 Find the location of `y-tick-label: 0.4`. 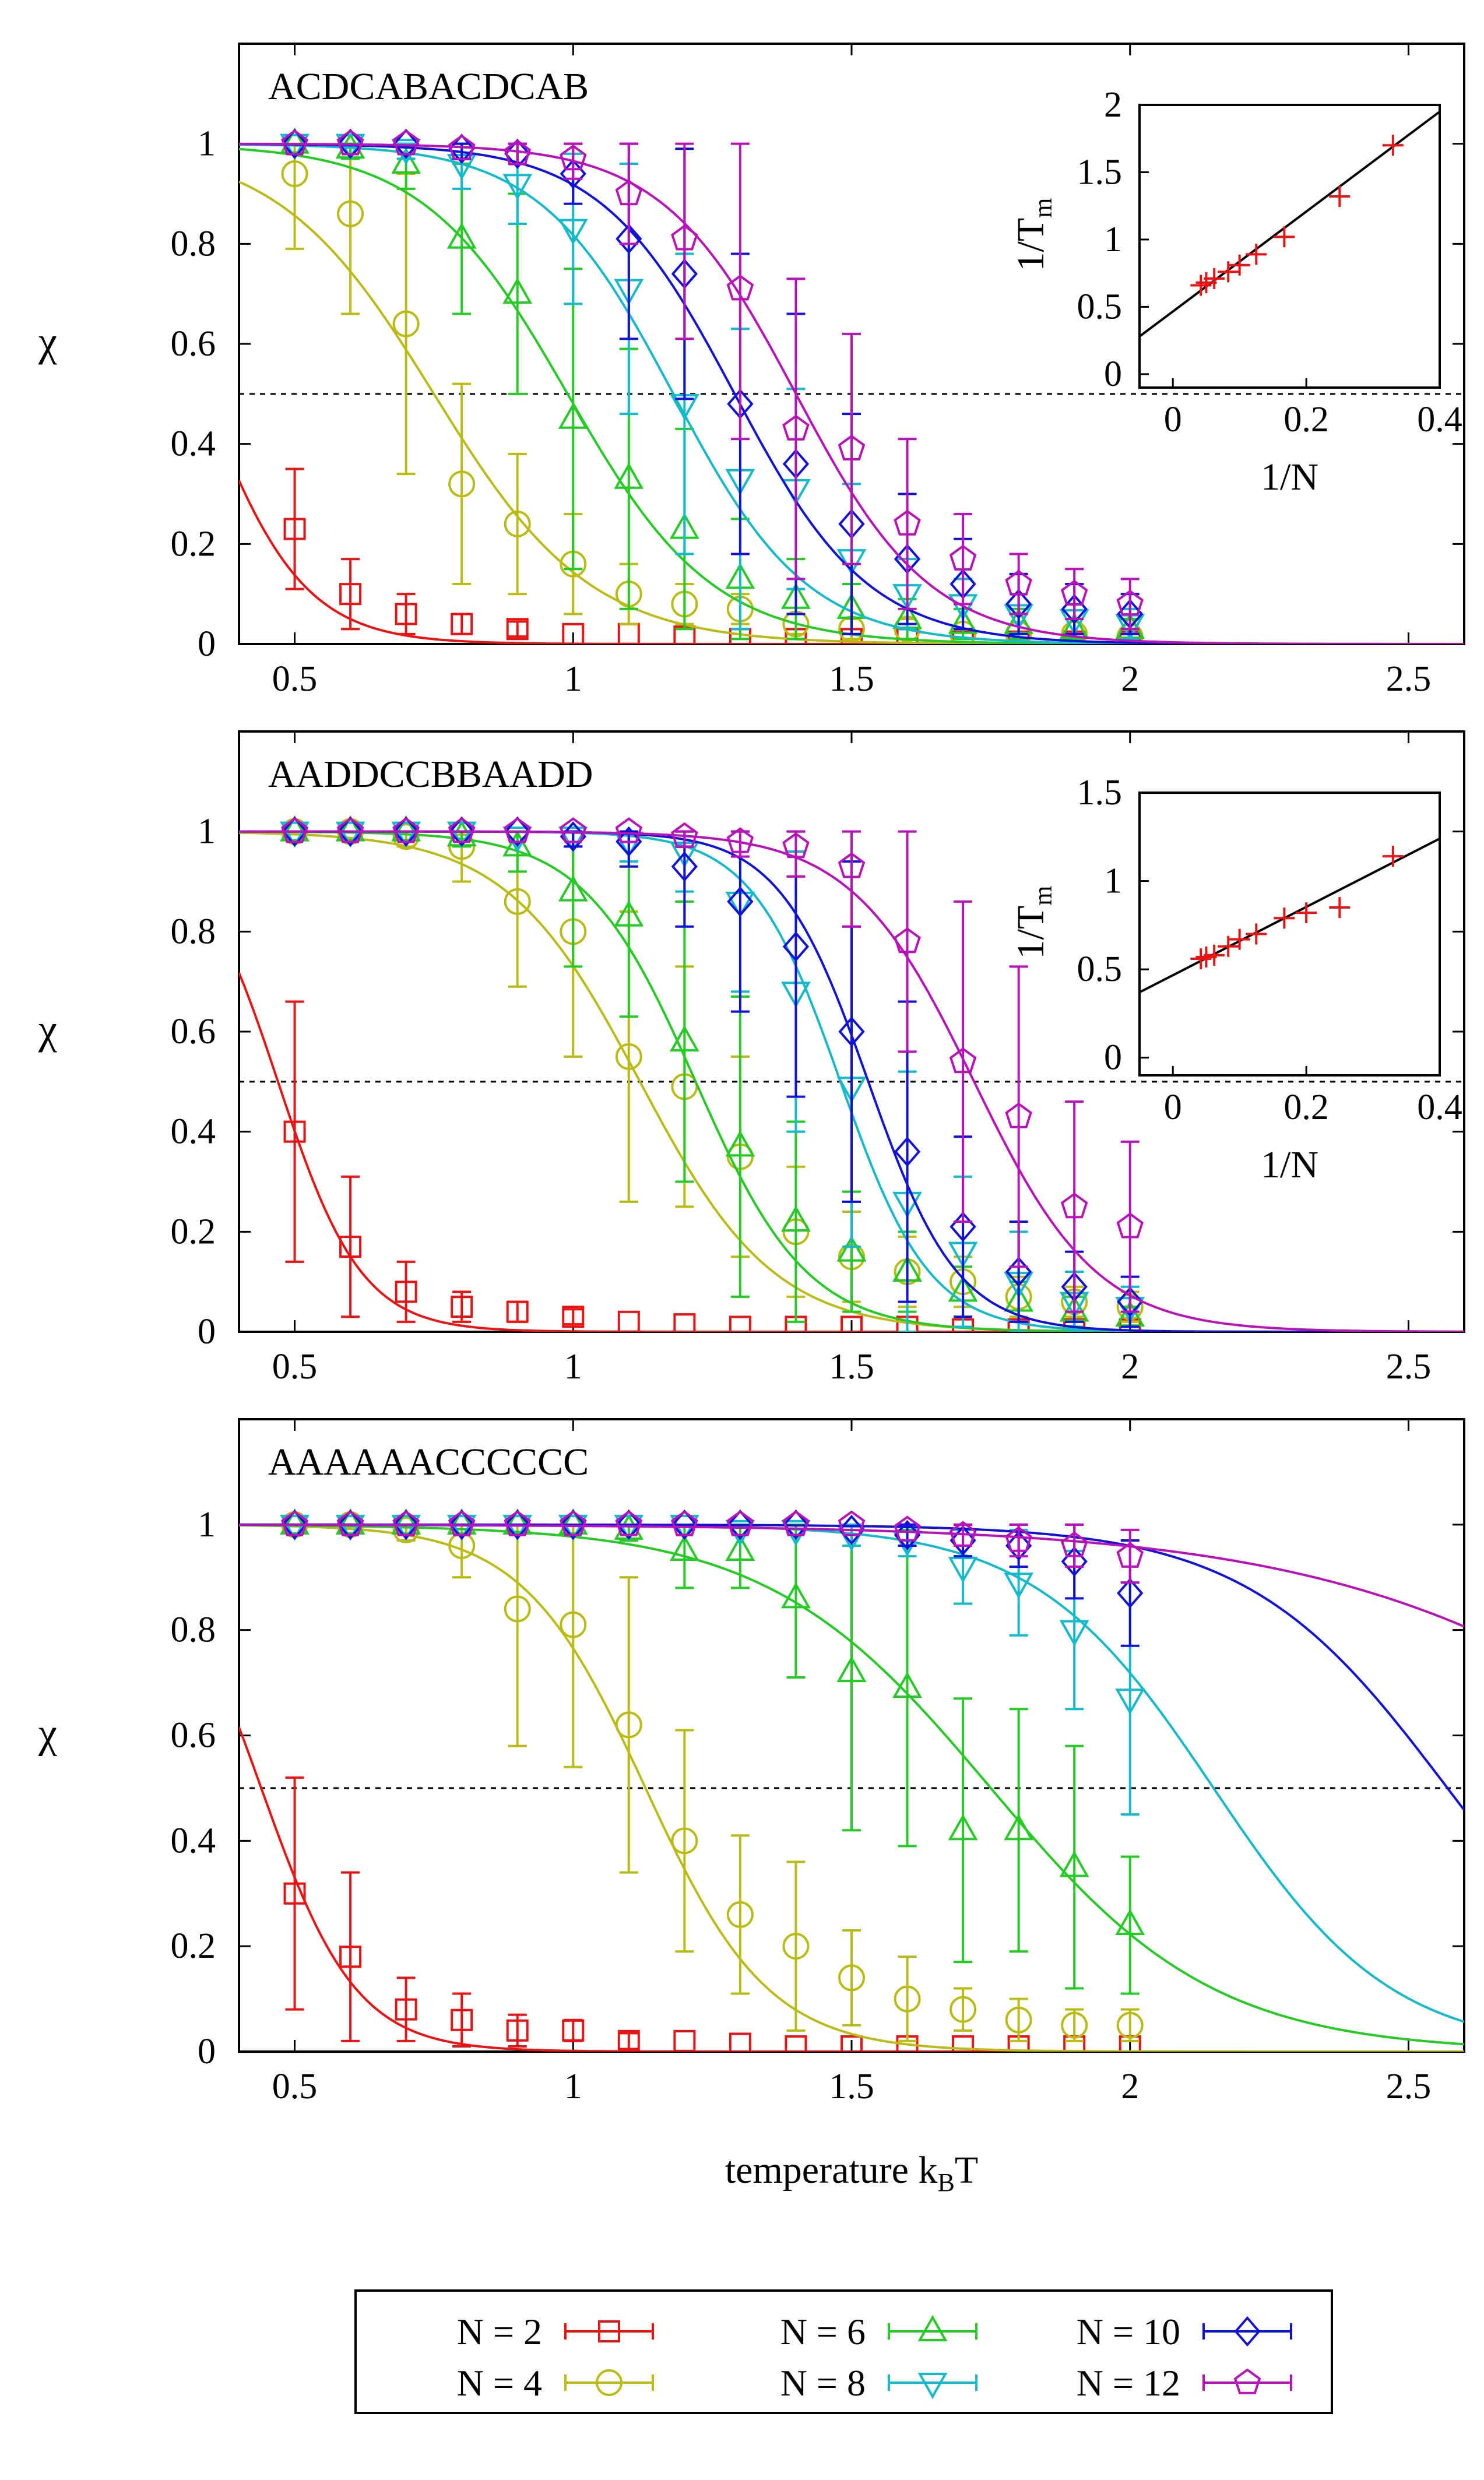

y-tick-label: 0.4 is located at coordinates (193, 1132).